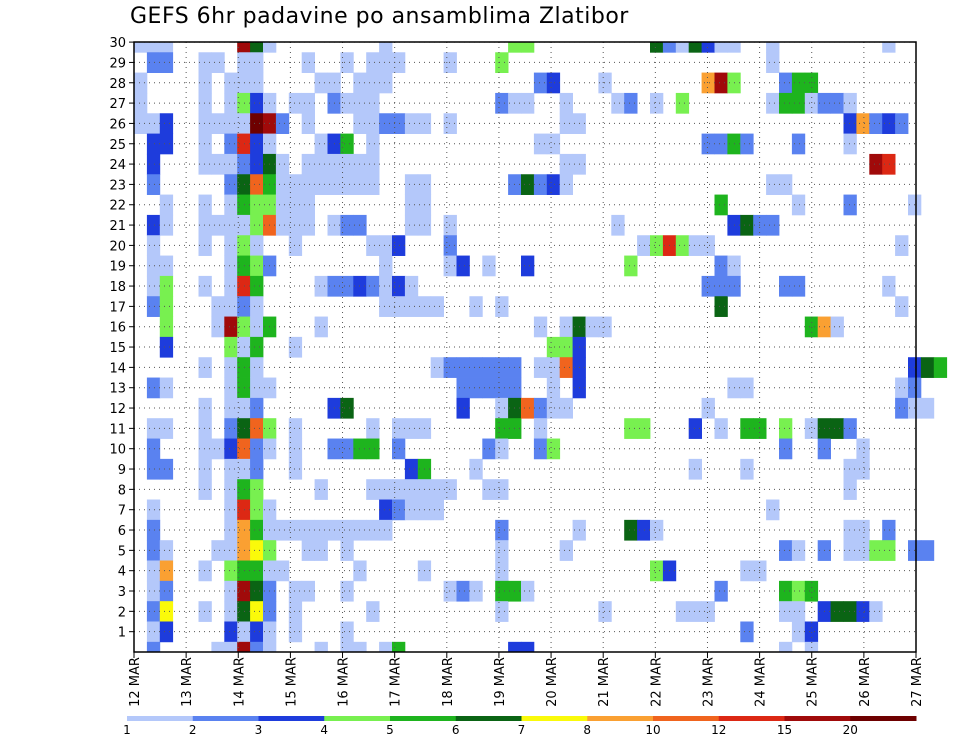 The image size is (960, 742). Describe the element at coordinates (122, 592) in the screenshot. I see `y-tick-label: 3` at that location.